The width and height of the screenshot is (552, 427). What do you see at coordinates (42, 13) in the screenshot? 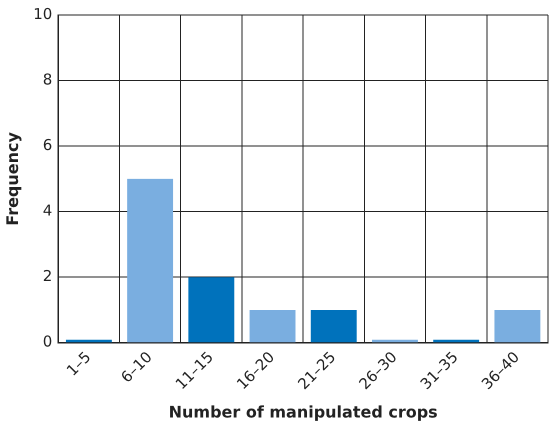
I see `y-tick-label: 10` at bounding box center [42, 13].